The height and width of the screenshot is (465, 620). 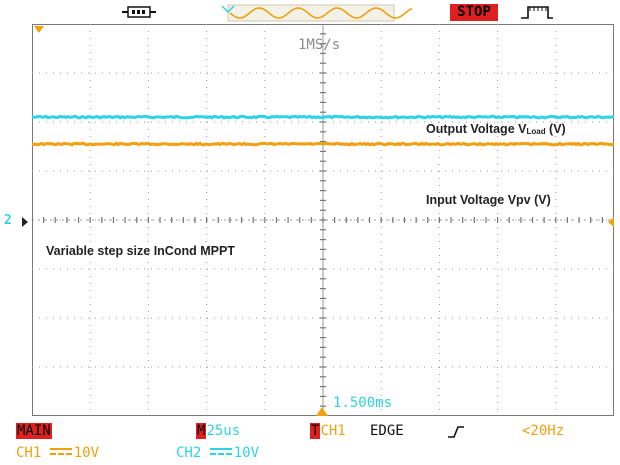 I want to click on trigger-prefix: T, so click(x=315, y=431).